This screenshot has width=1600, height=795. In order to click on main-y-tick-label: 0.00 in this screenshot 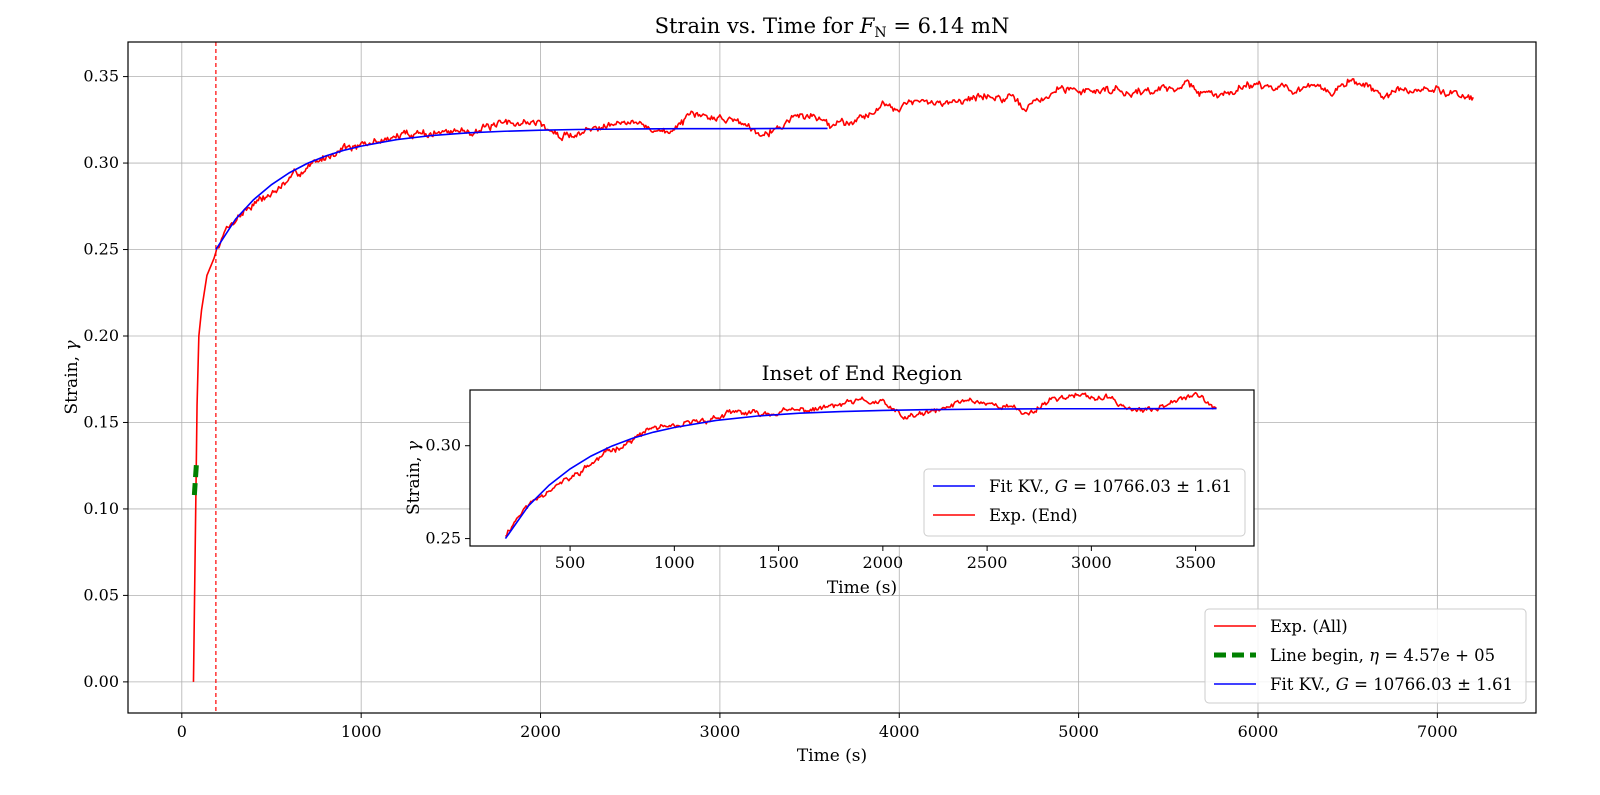, I will do `click(101, 681)`.